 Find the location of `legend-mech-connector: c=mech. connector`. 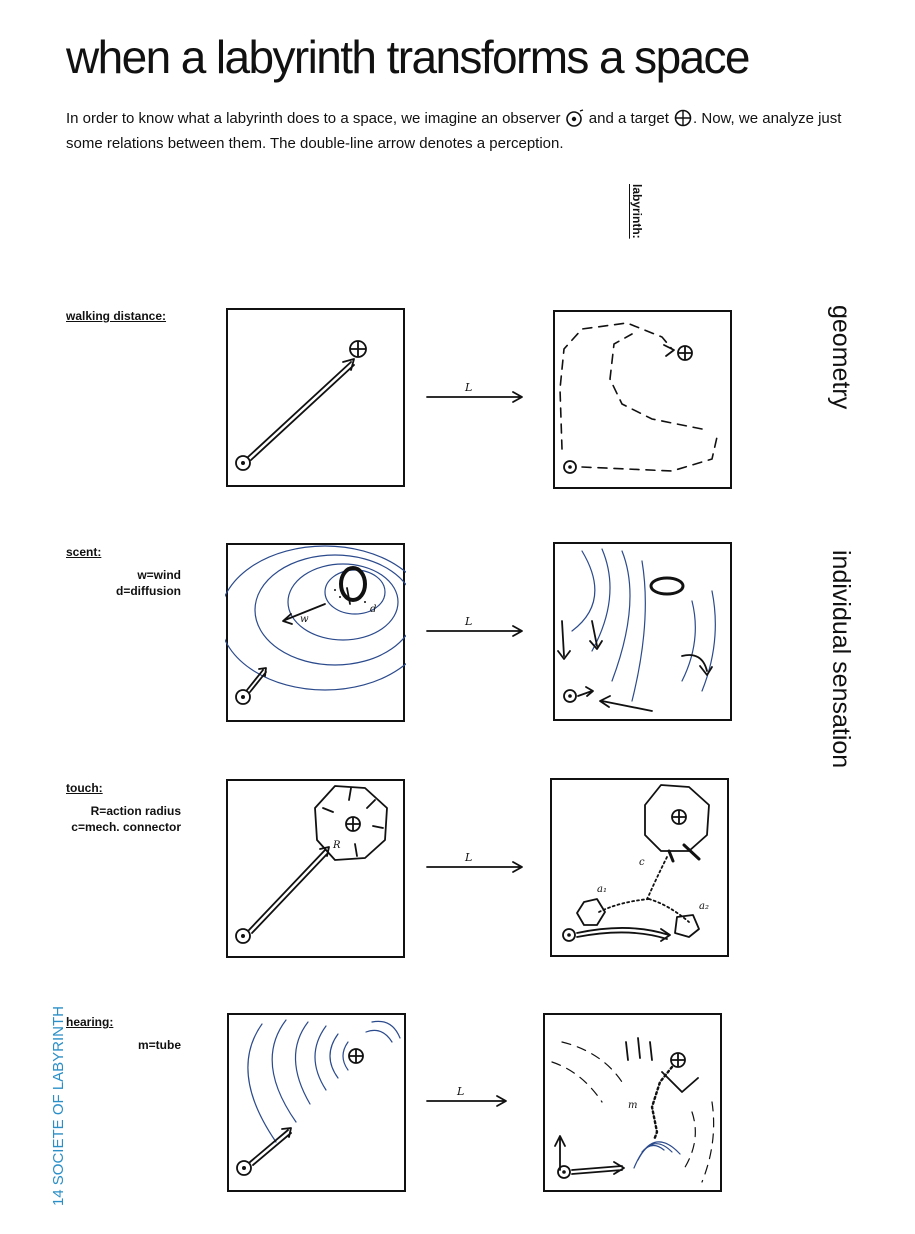

legend-mech-connector: c=mech. connector is located at coordinates (126, 827).